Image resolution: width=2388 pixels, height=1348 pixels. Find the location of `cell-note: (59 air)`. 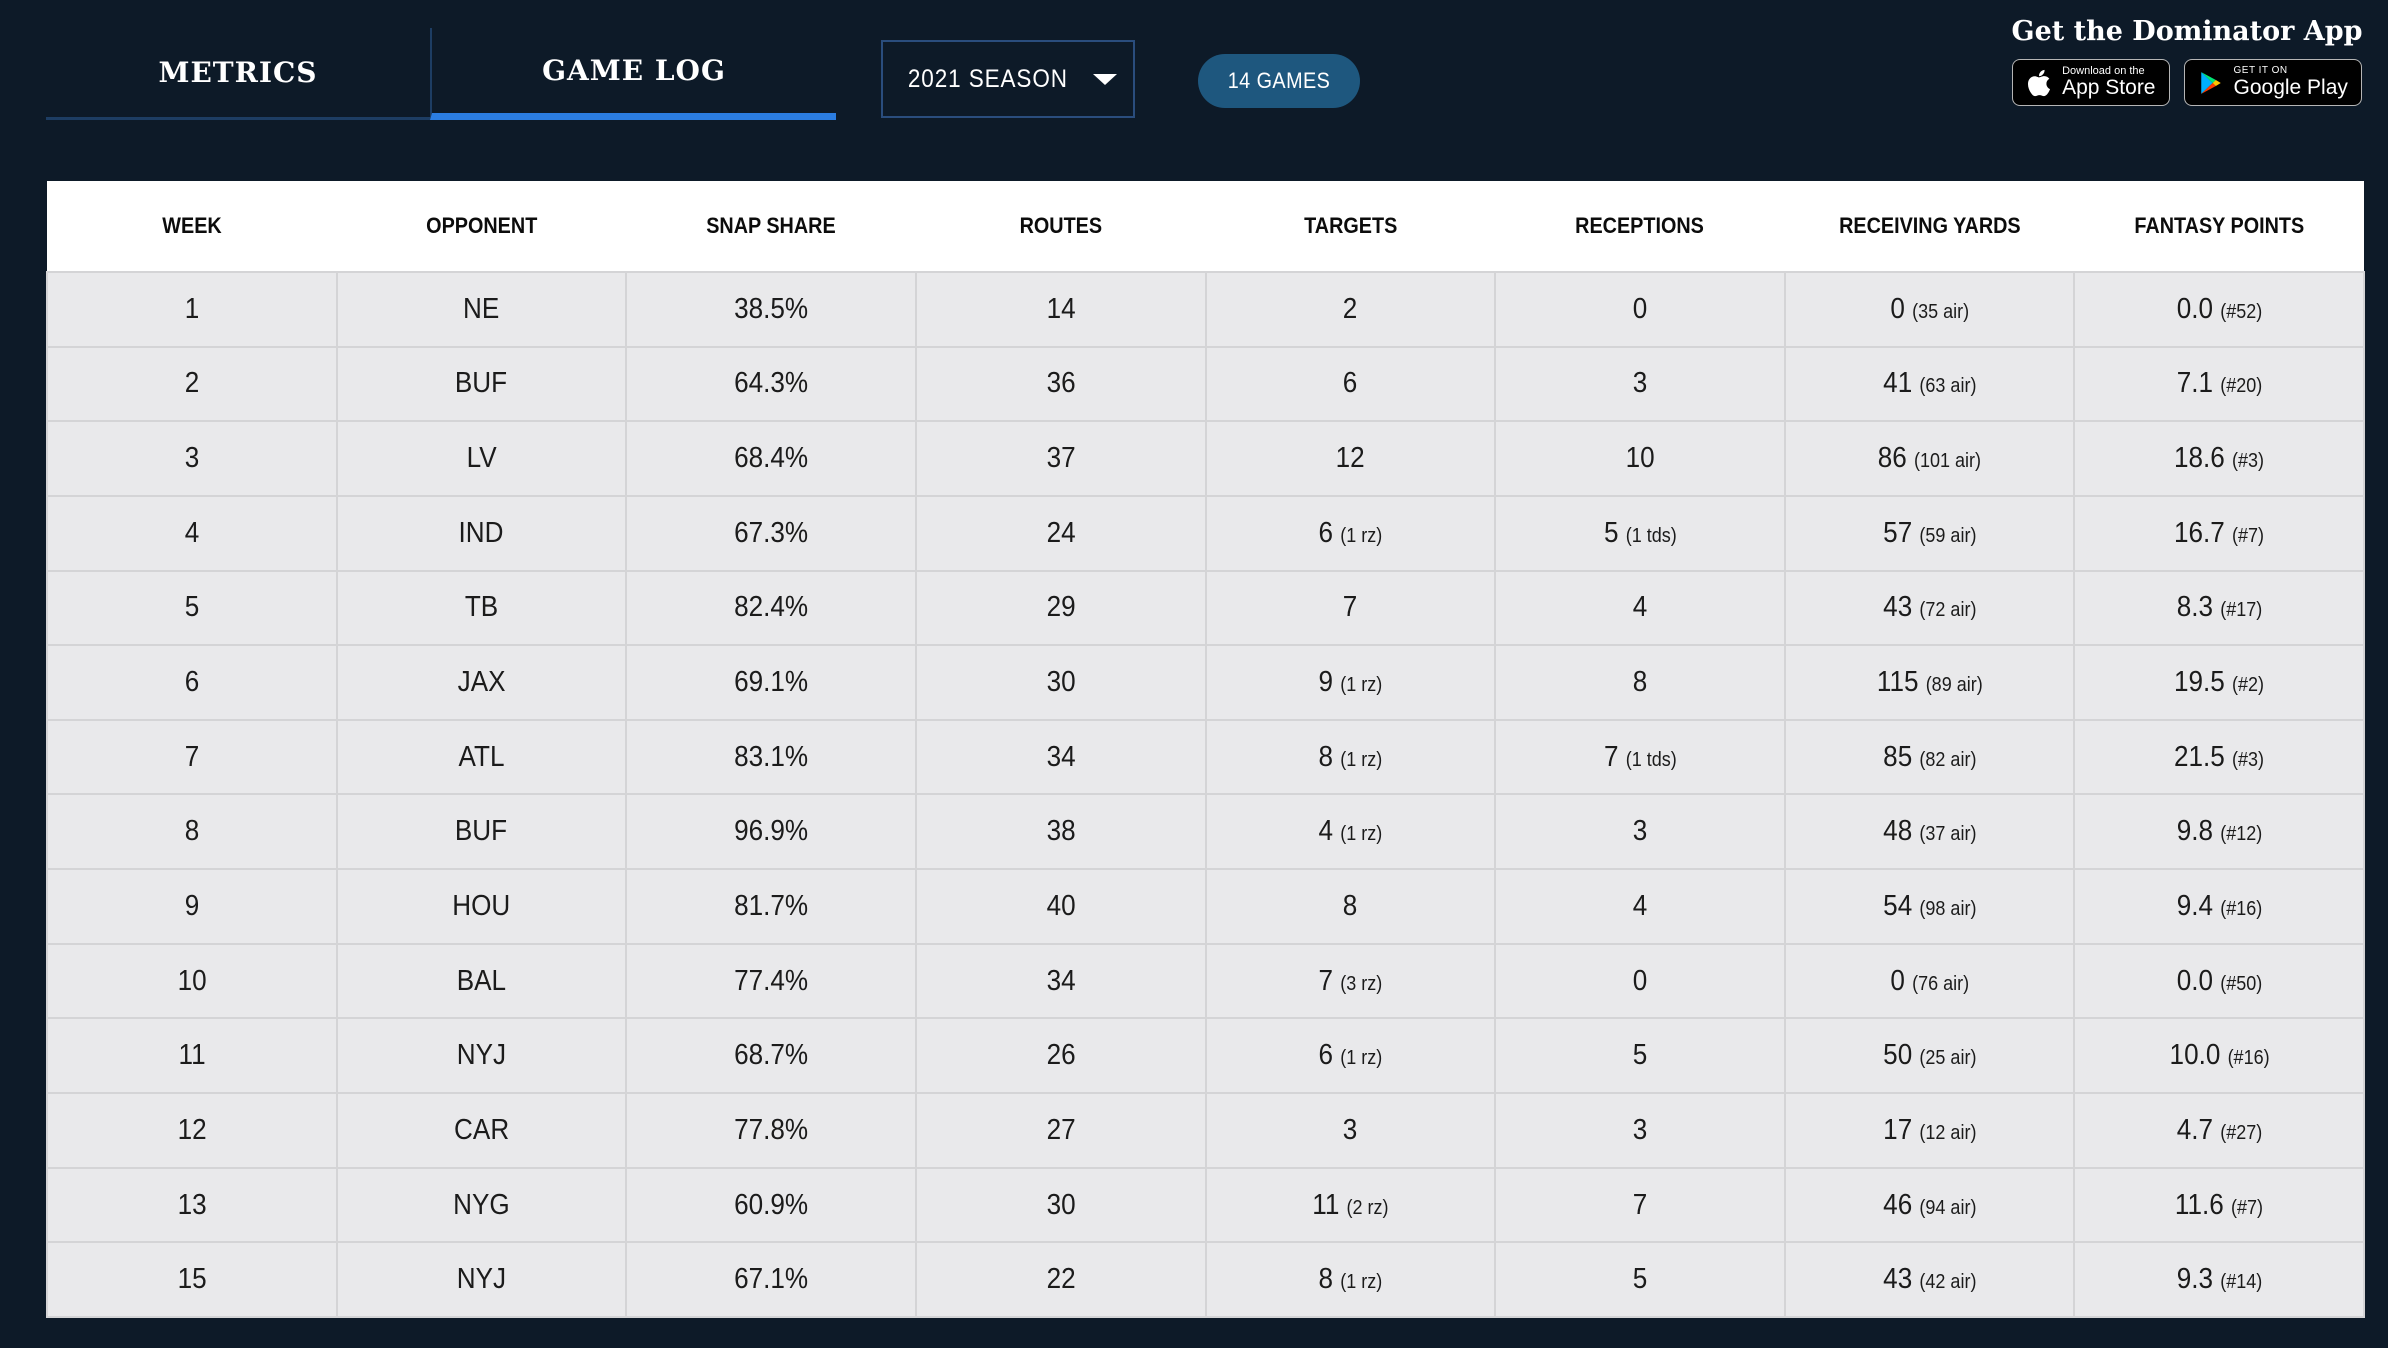

cell-note: (59 air) is located at coordinates (1948, 535).